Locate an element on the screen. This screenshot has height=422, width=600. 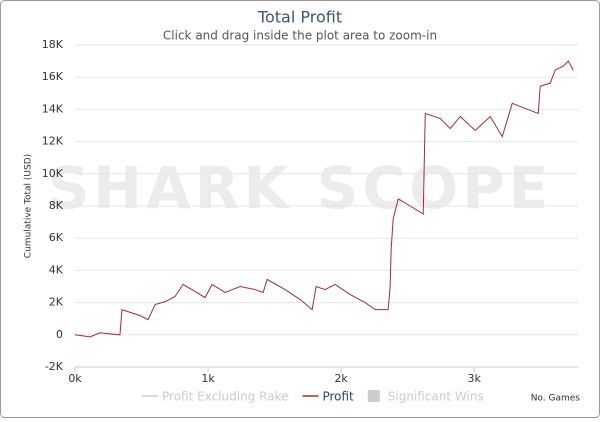
x-tick-label: 2k is located at coordinates (341, 378).